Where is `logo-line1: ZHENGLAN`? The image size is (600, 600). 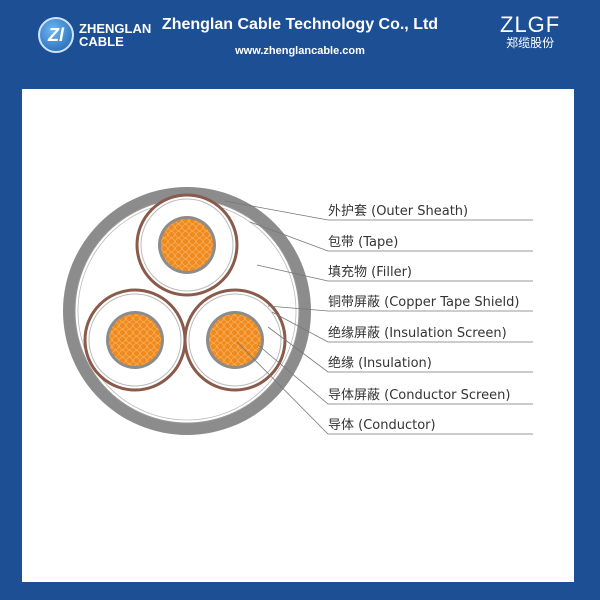
logo-line1: ZHENGLAN is located at coordinates (115, 28).